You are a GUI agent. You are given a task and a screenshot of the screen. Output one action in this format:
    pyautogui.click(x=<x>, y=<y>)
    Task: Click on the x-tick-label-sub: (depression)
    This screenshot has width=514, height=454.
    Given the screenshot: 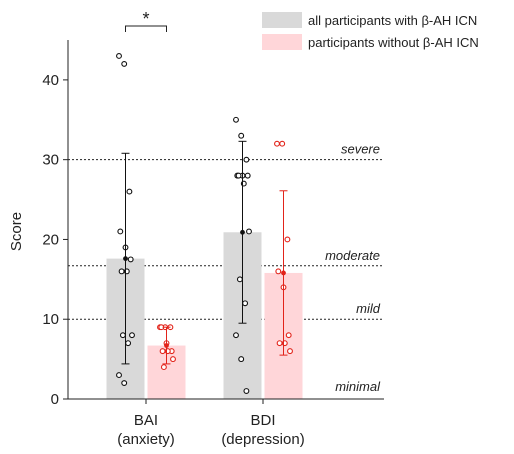 What is the action you would take?
    pyautogui.click(x=262, y=439)
    